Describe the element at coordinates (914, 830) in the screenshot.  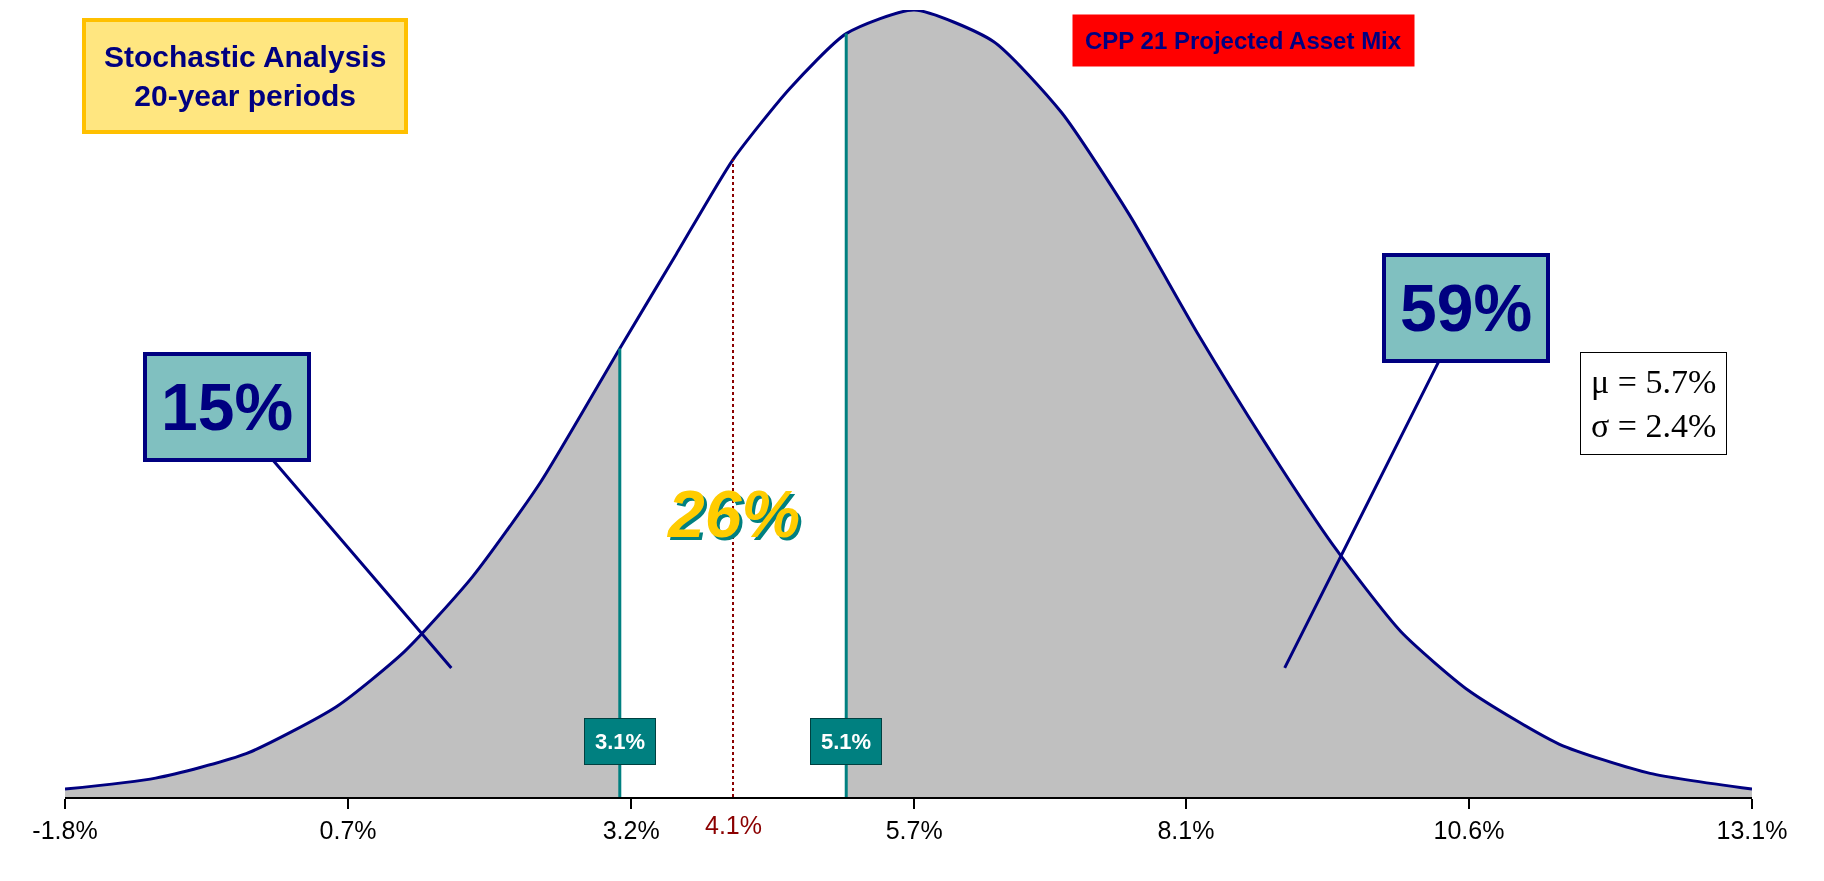
I see `x-tick-label: 5.7%` at that location.